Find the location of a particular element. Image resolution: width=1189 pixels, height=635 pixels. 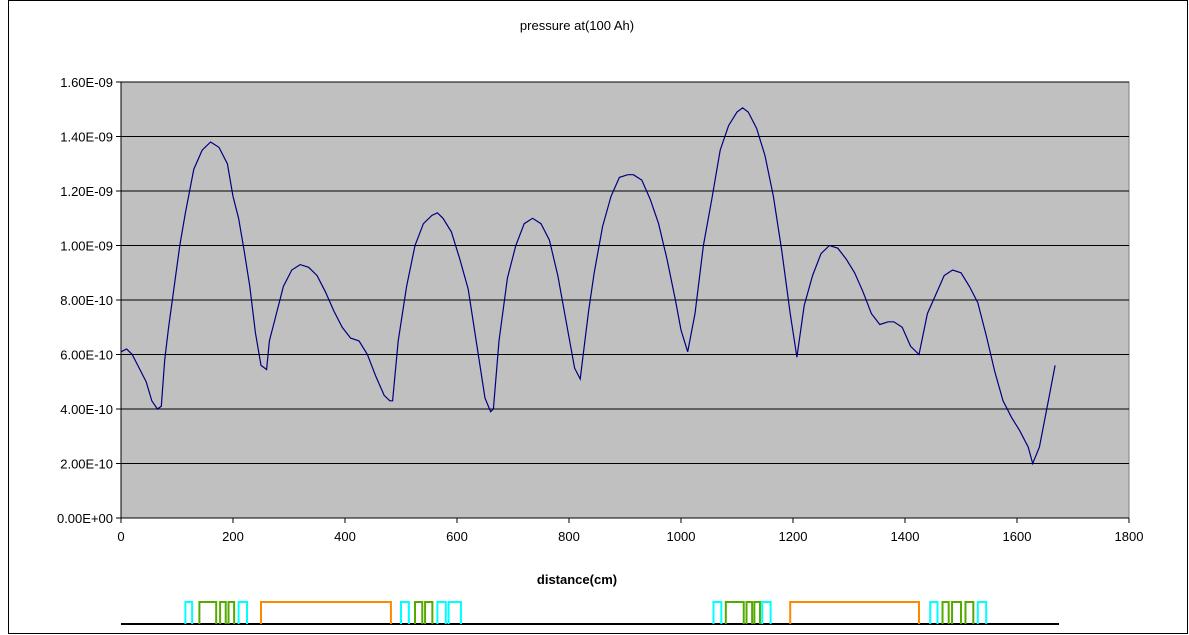

x-axis-title: distance(cm) is located at coordinates (577, 579).